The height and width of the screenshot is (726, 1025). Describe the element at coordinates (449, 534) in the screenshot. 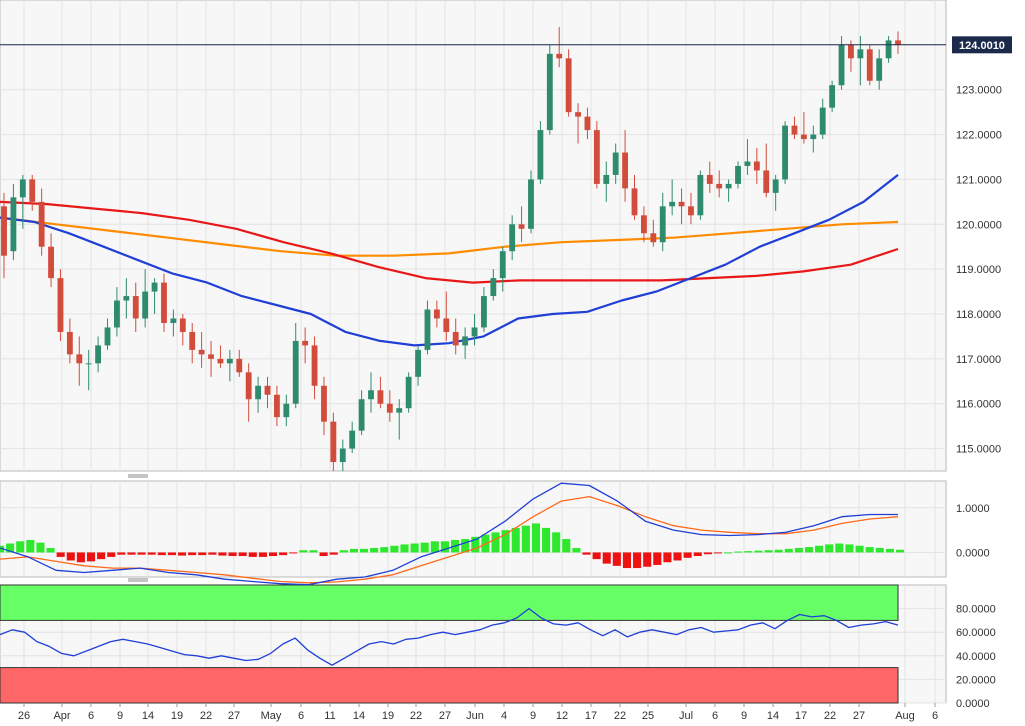

I see `macd-line` at that location.